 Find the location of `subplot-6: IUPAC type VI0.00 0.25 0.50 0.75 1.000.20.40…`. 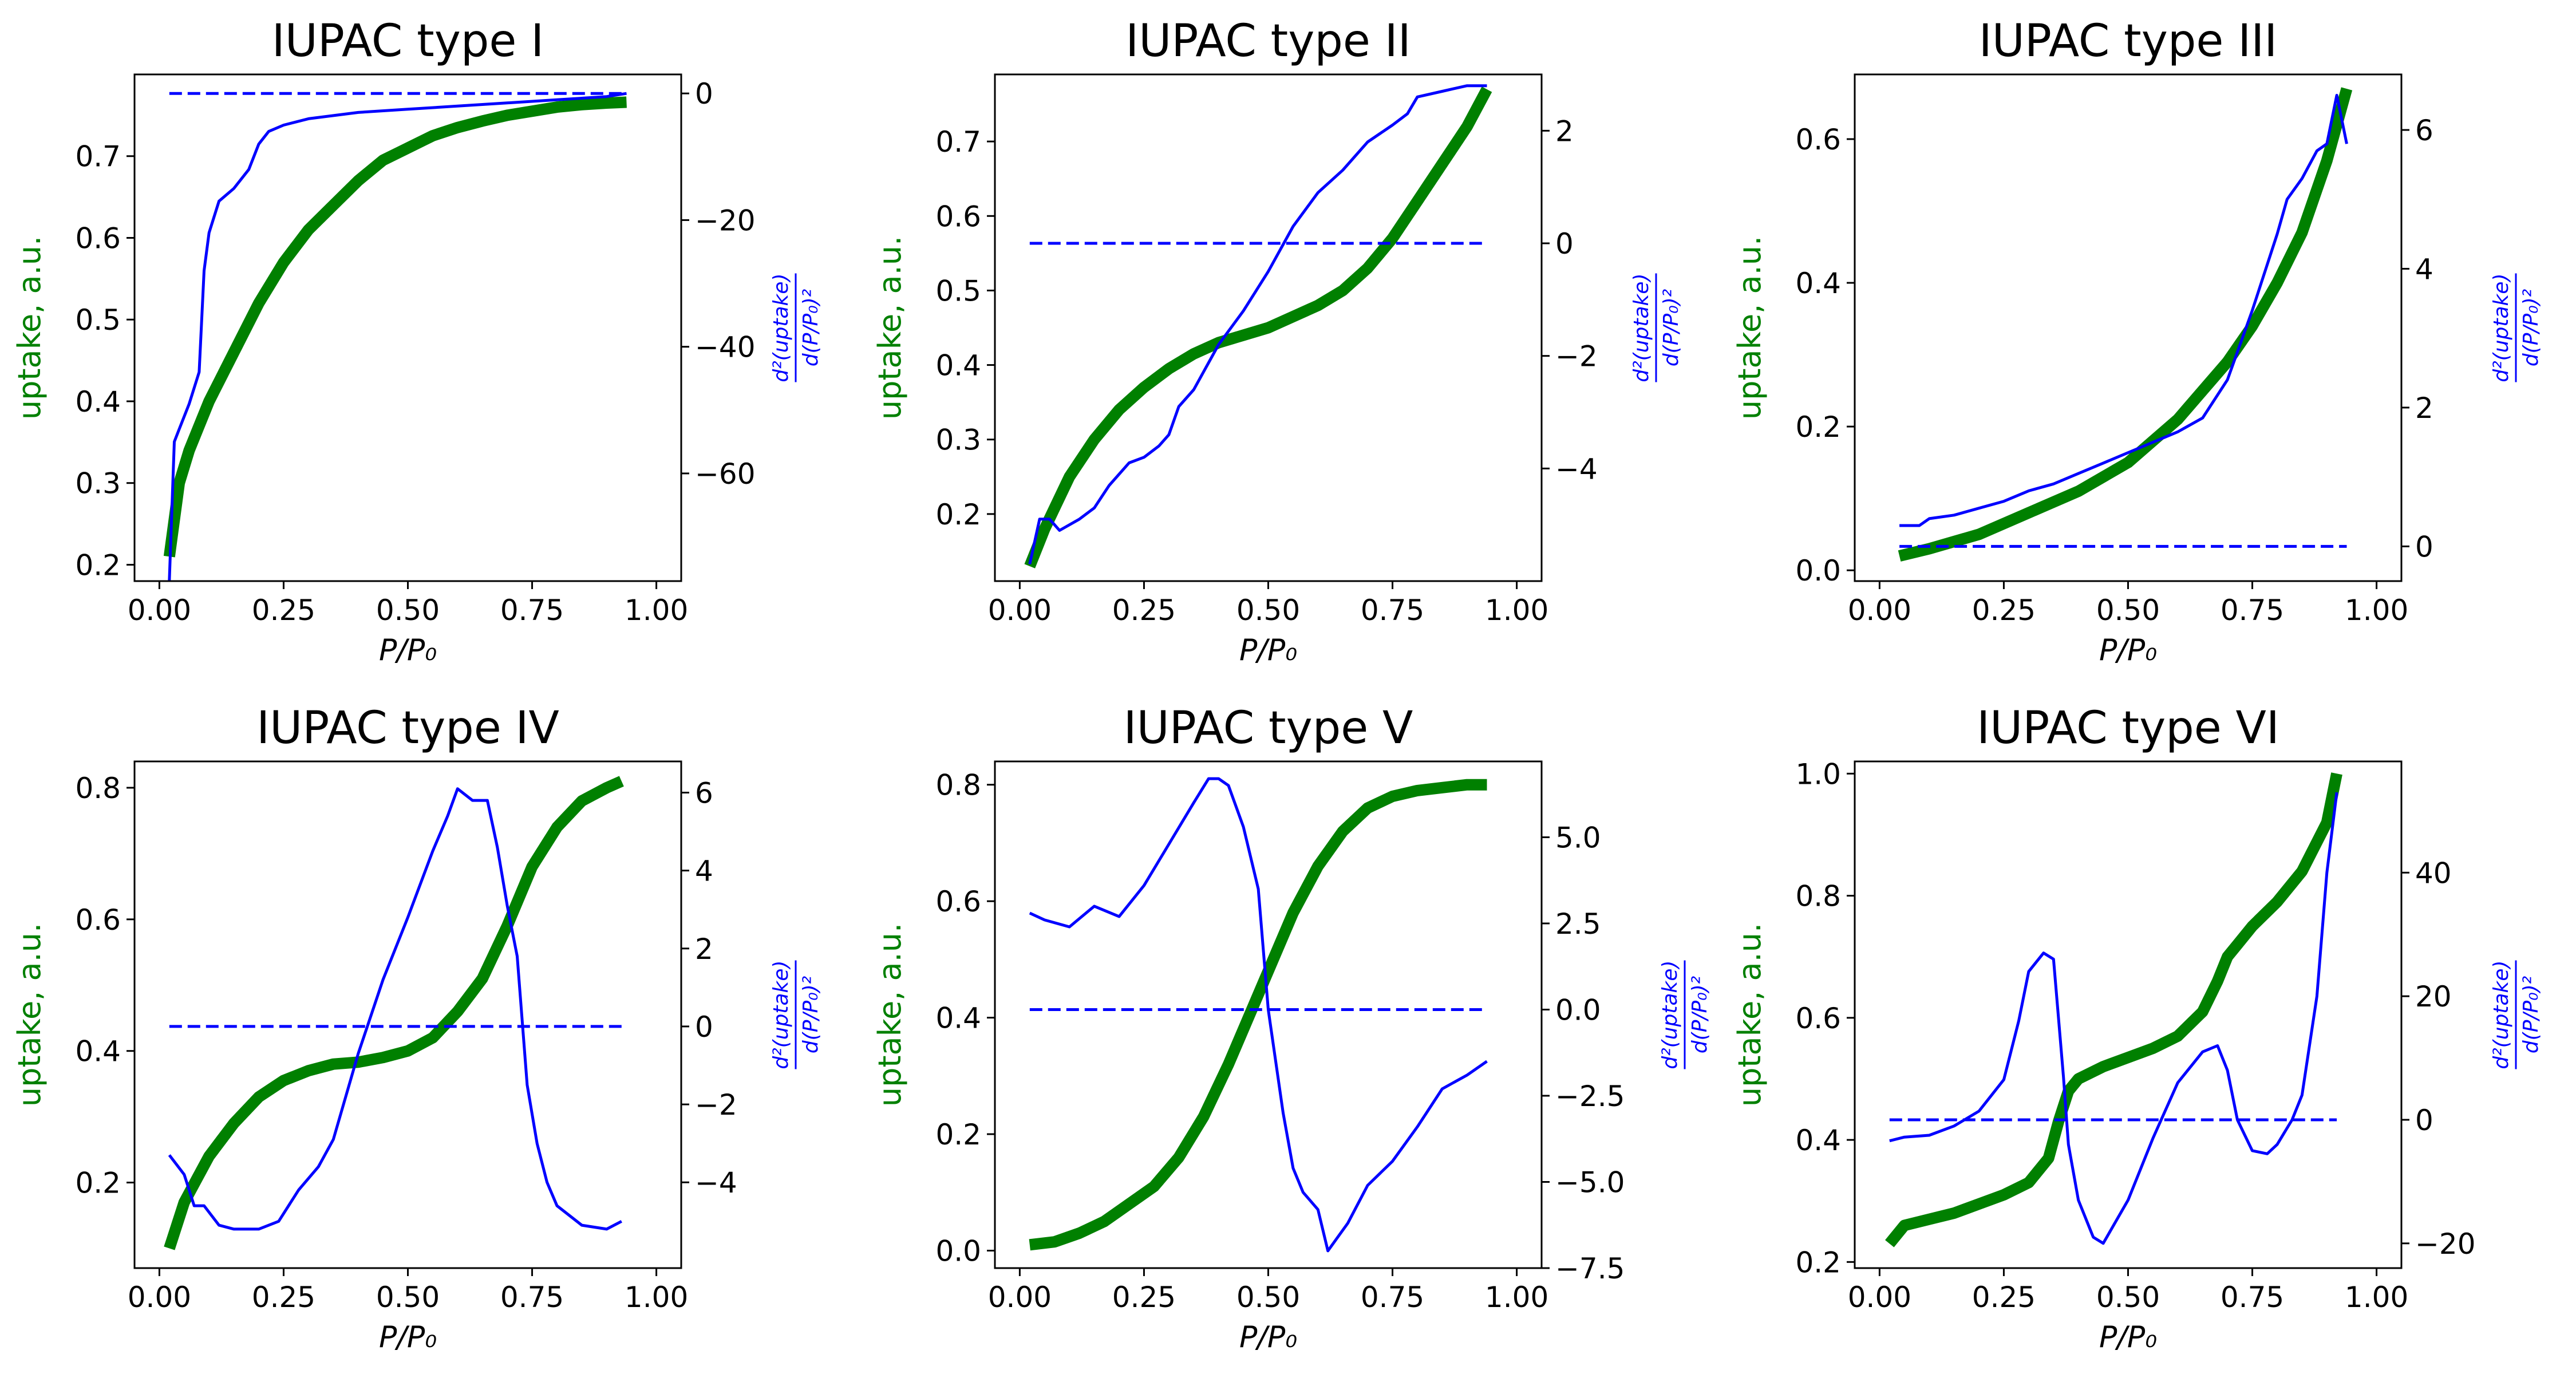

subplot-6: IUPAC type VI0.00 0.25 0.50 0.75 1.000.20.40… is located at coordinates (2137, 1028).